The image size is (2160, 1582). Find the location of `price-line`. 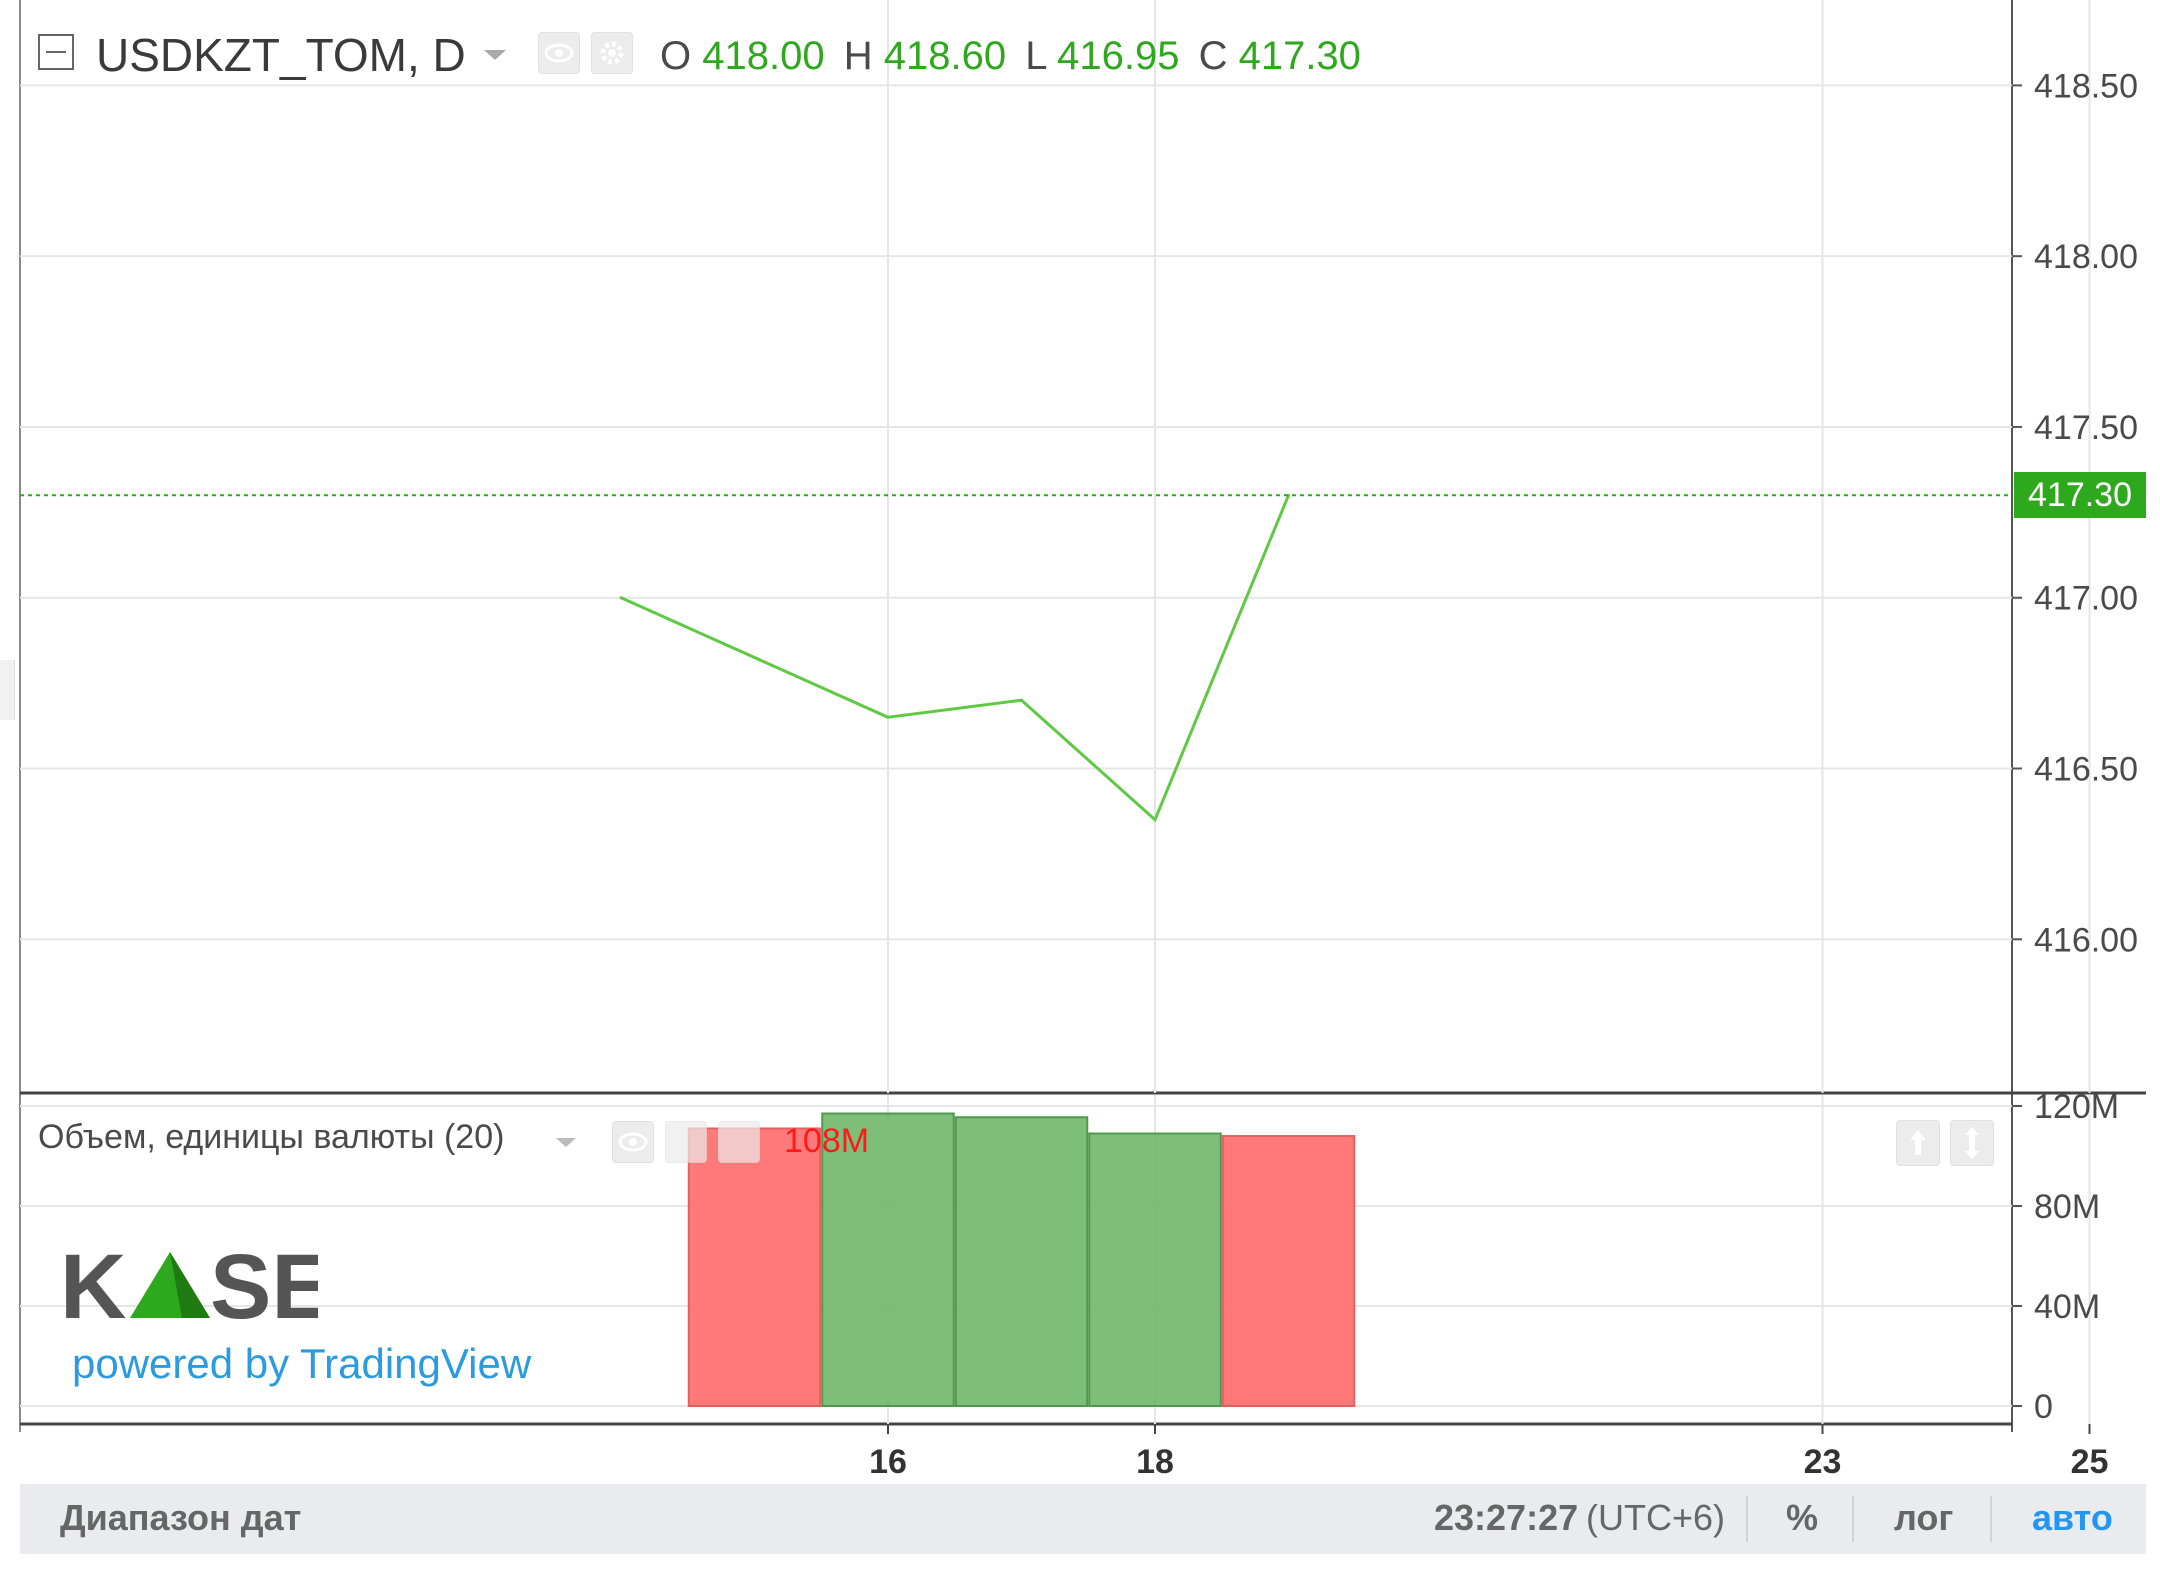

price-line is located at coordinates (955, 658).